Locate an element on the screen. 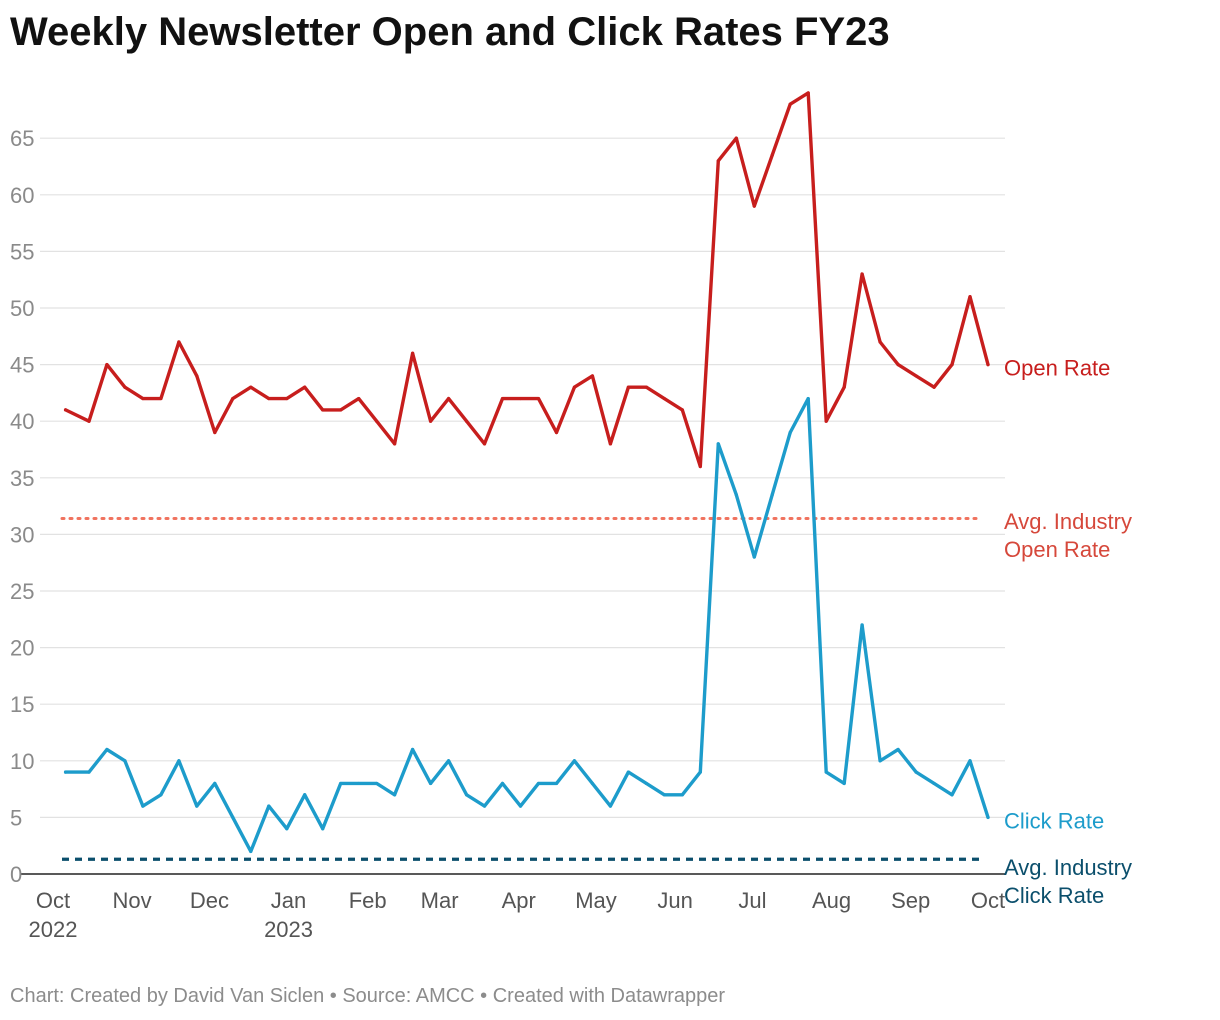 This screenshot has width=1220, height=1020. click-rate-label: Click Rate is located at coordinates (1054, 820).